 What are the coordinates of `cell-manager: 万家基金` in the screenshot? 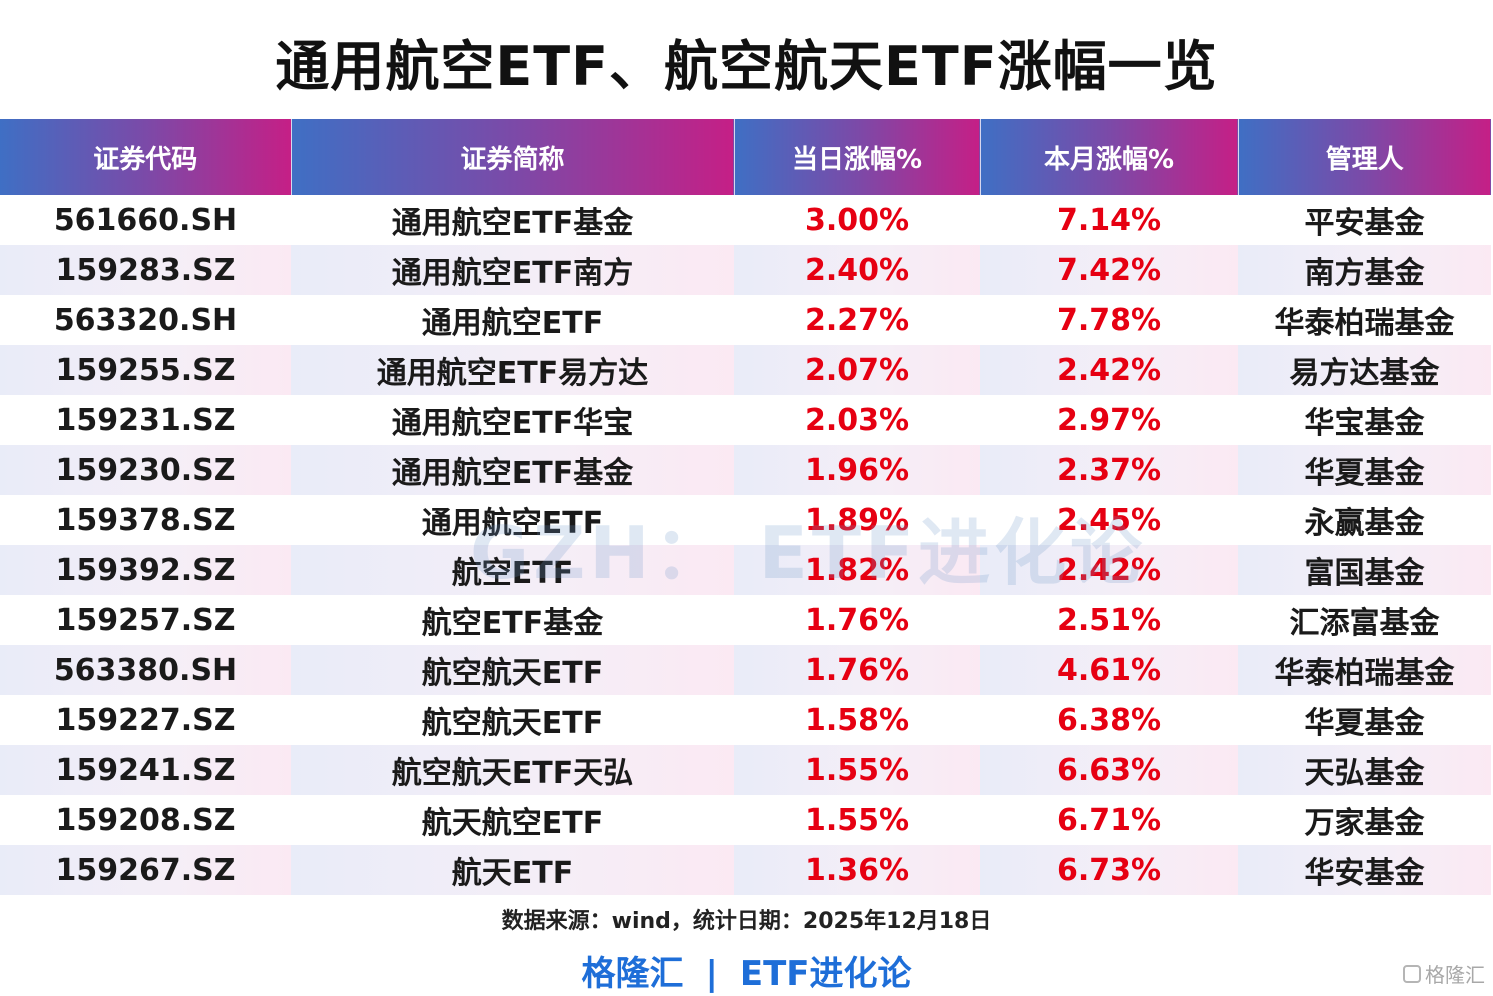 It's located at (1364, 823).